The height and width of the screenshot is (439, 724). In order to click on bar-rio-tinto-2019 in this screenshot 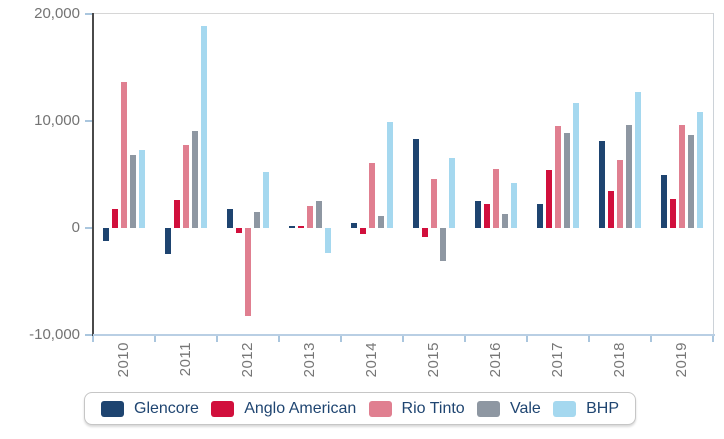, I will do `click(682, 176)`.